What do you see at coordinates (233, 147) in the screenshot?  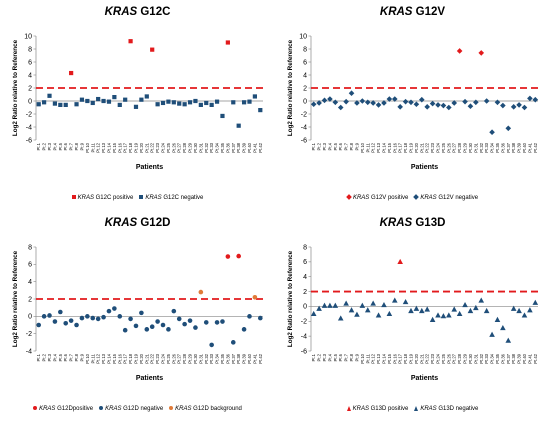 I see `x-tick-label: Pt.37` at bounding box center [233, 147].